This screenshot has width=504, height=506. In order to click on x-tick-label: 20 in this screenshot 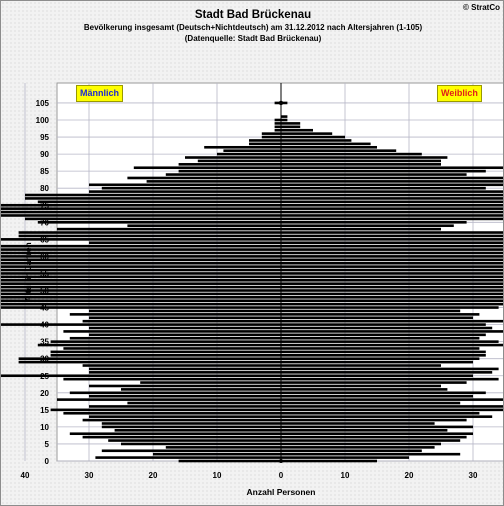, I will do `click(409, 475)`.